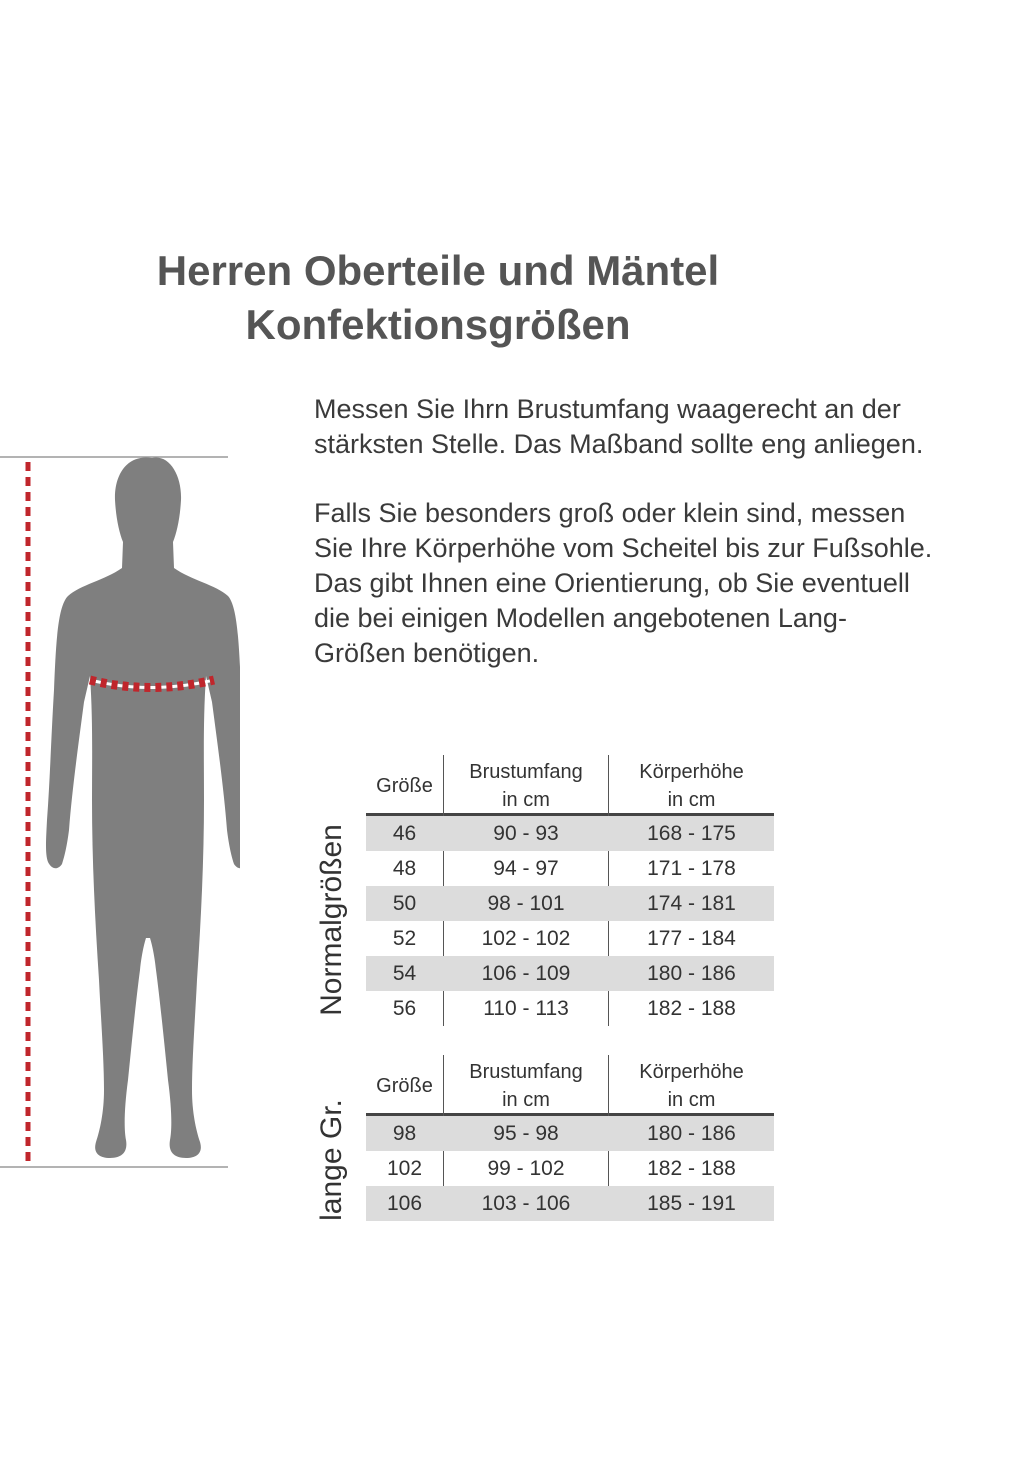 The height and width of the screenshot is (1475, 1024). Describe the element at coordinates (404, 1168) in the screenshot. I see `size-cell: 102` at that location.